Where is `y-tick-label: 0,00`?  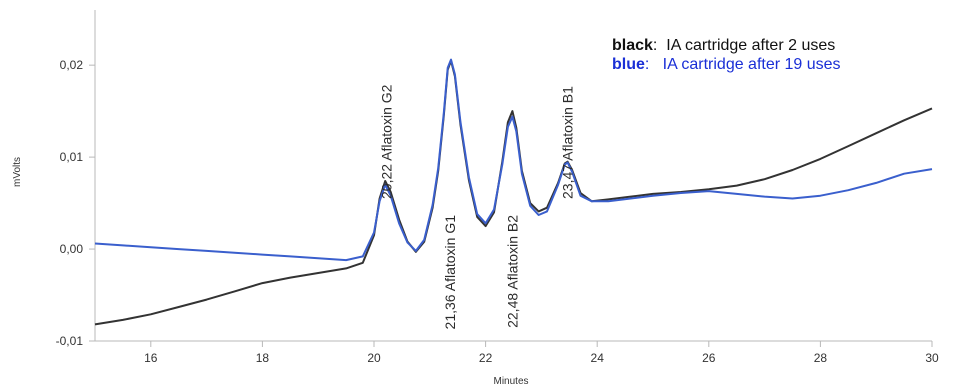
y-tick-label: 0,00 is located at coordinates (72, 249).